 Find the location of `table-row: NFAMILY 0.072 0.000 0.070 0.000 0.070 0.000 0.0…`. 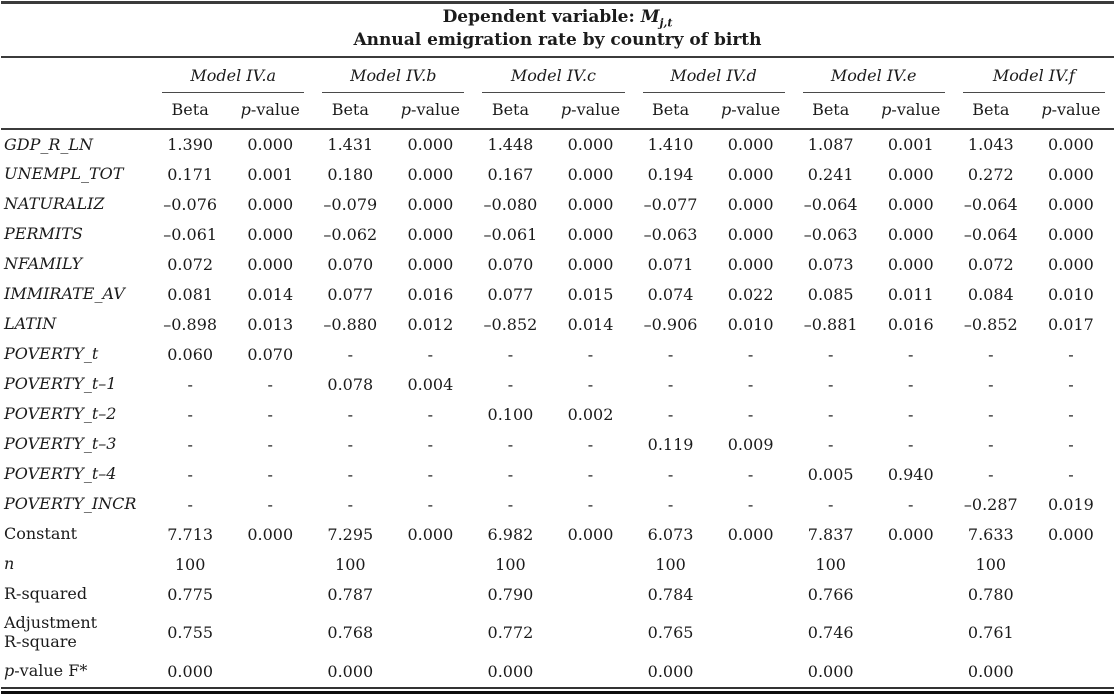

table-row: NFAMILY 0.072 0.000 0.070 0.000 0.070 0.000 0.0… is located at coordinates (557, 264).